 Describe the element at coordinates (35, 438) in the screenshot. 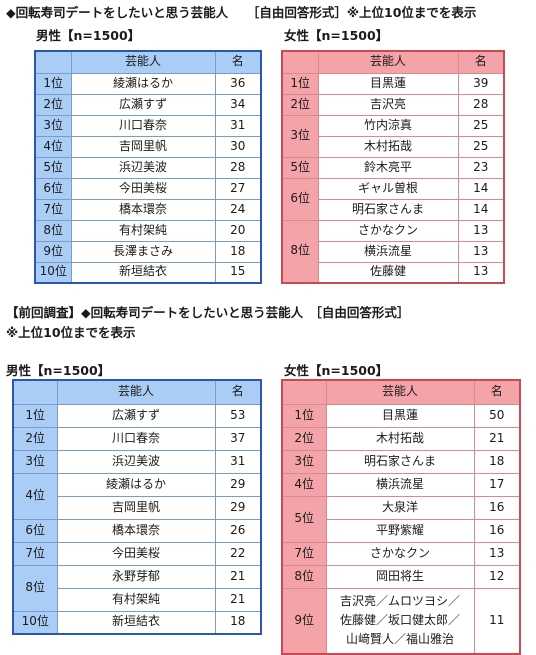

I see `rank-cell: 2位` at that location.